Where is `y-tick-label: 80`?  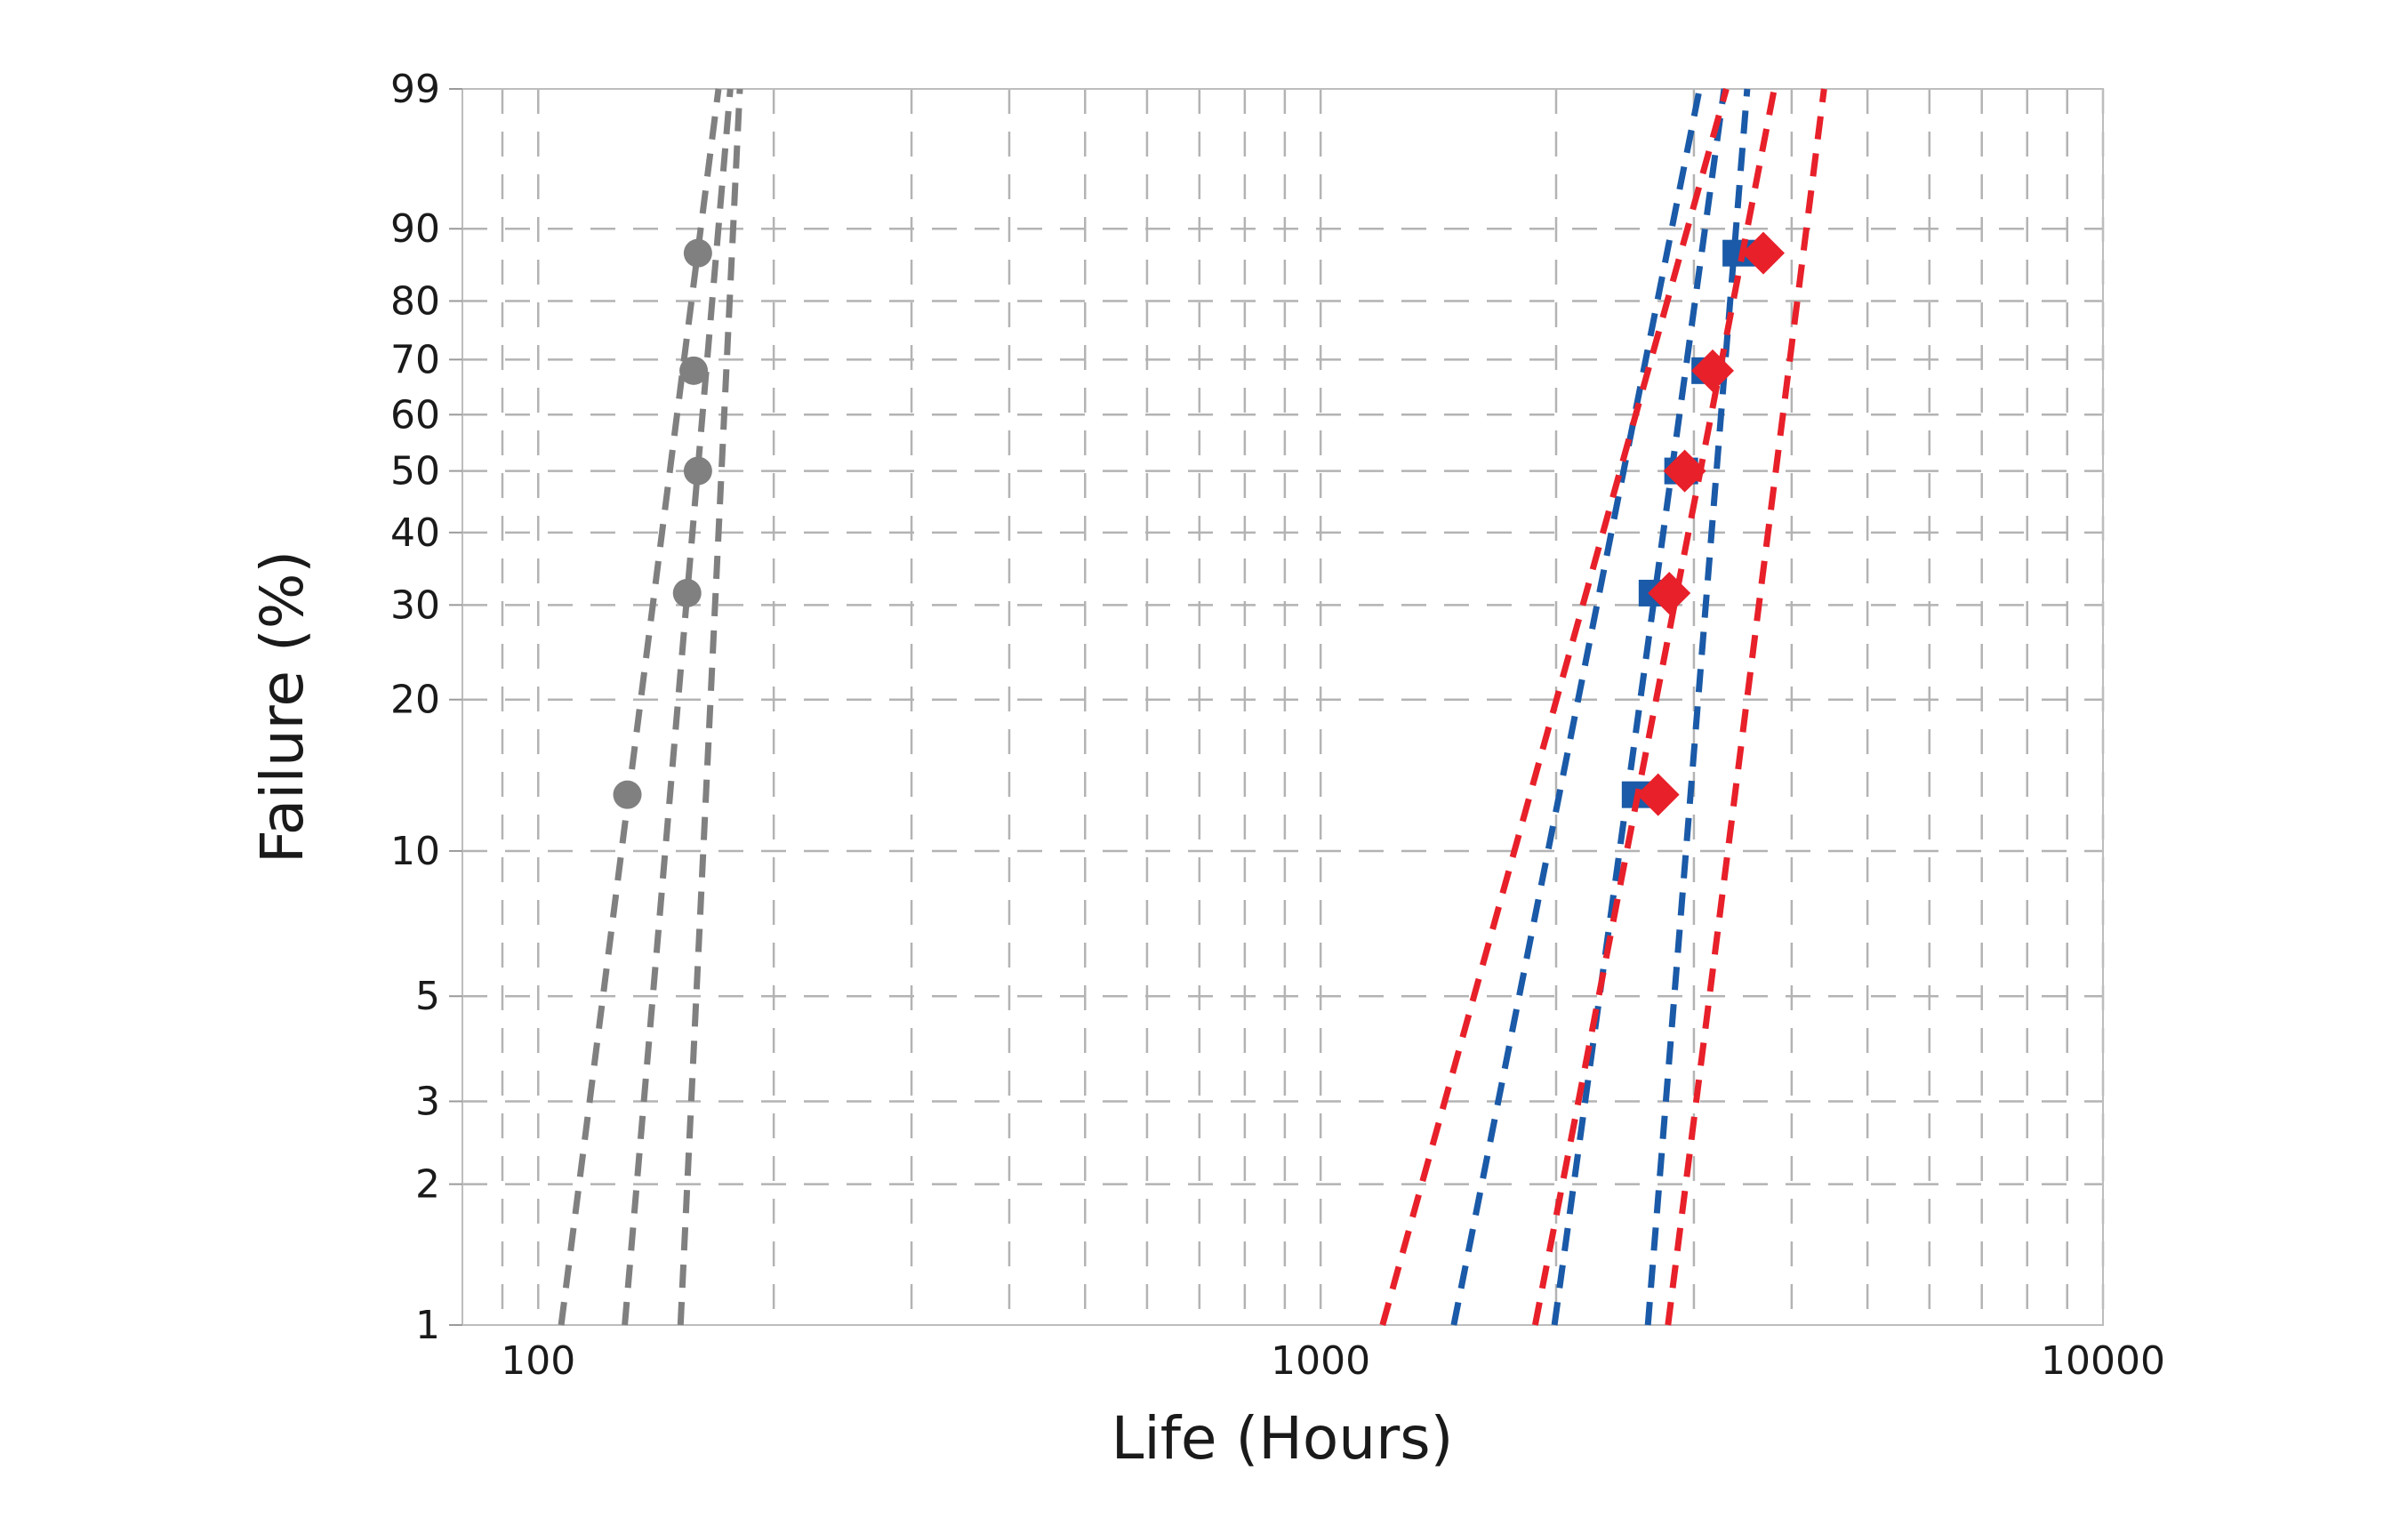
y-tick-label: 80 is located at coordinates (415, 301).